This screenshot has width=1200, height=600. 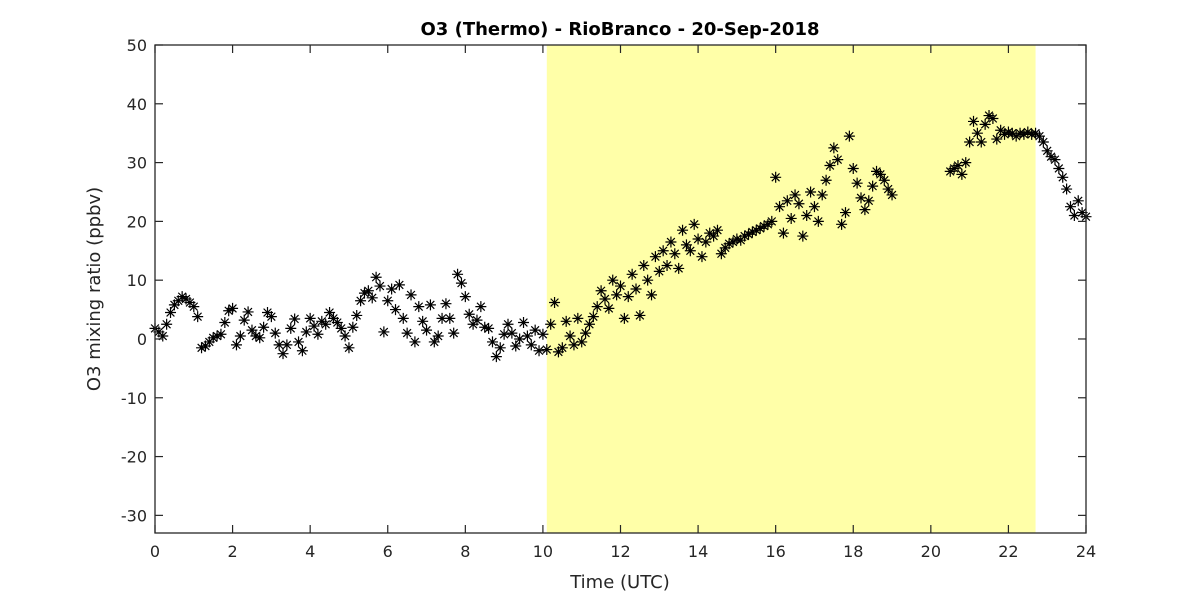 I want to click on x-tick-label: 14, so click(x=698, y=551).